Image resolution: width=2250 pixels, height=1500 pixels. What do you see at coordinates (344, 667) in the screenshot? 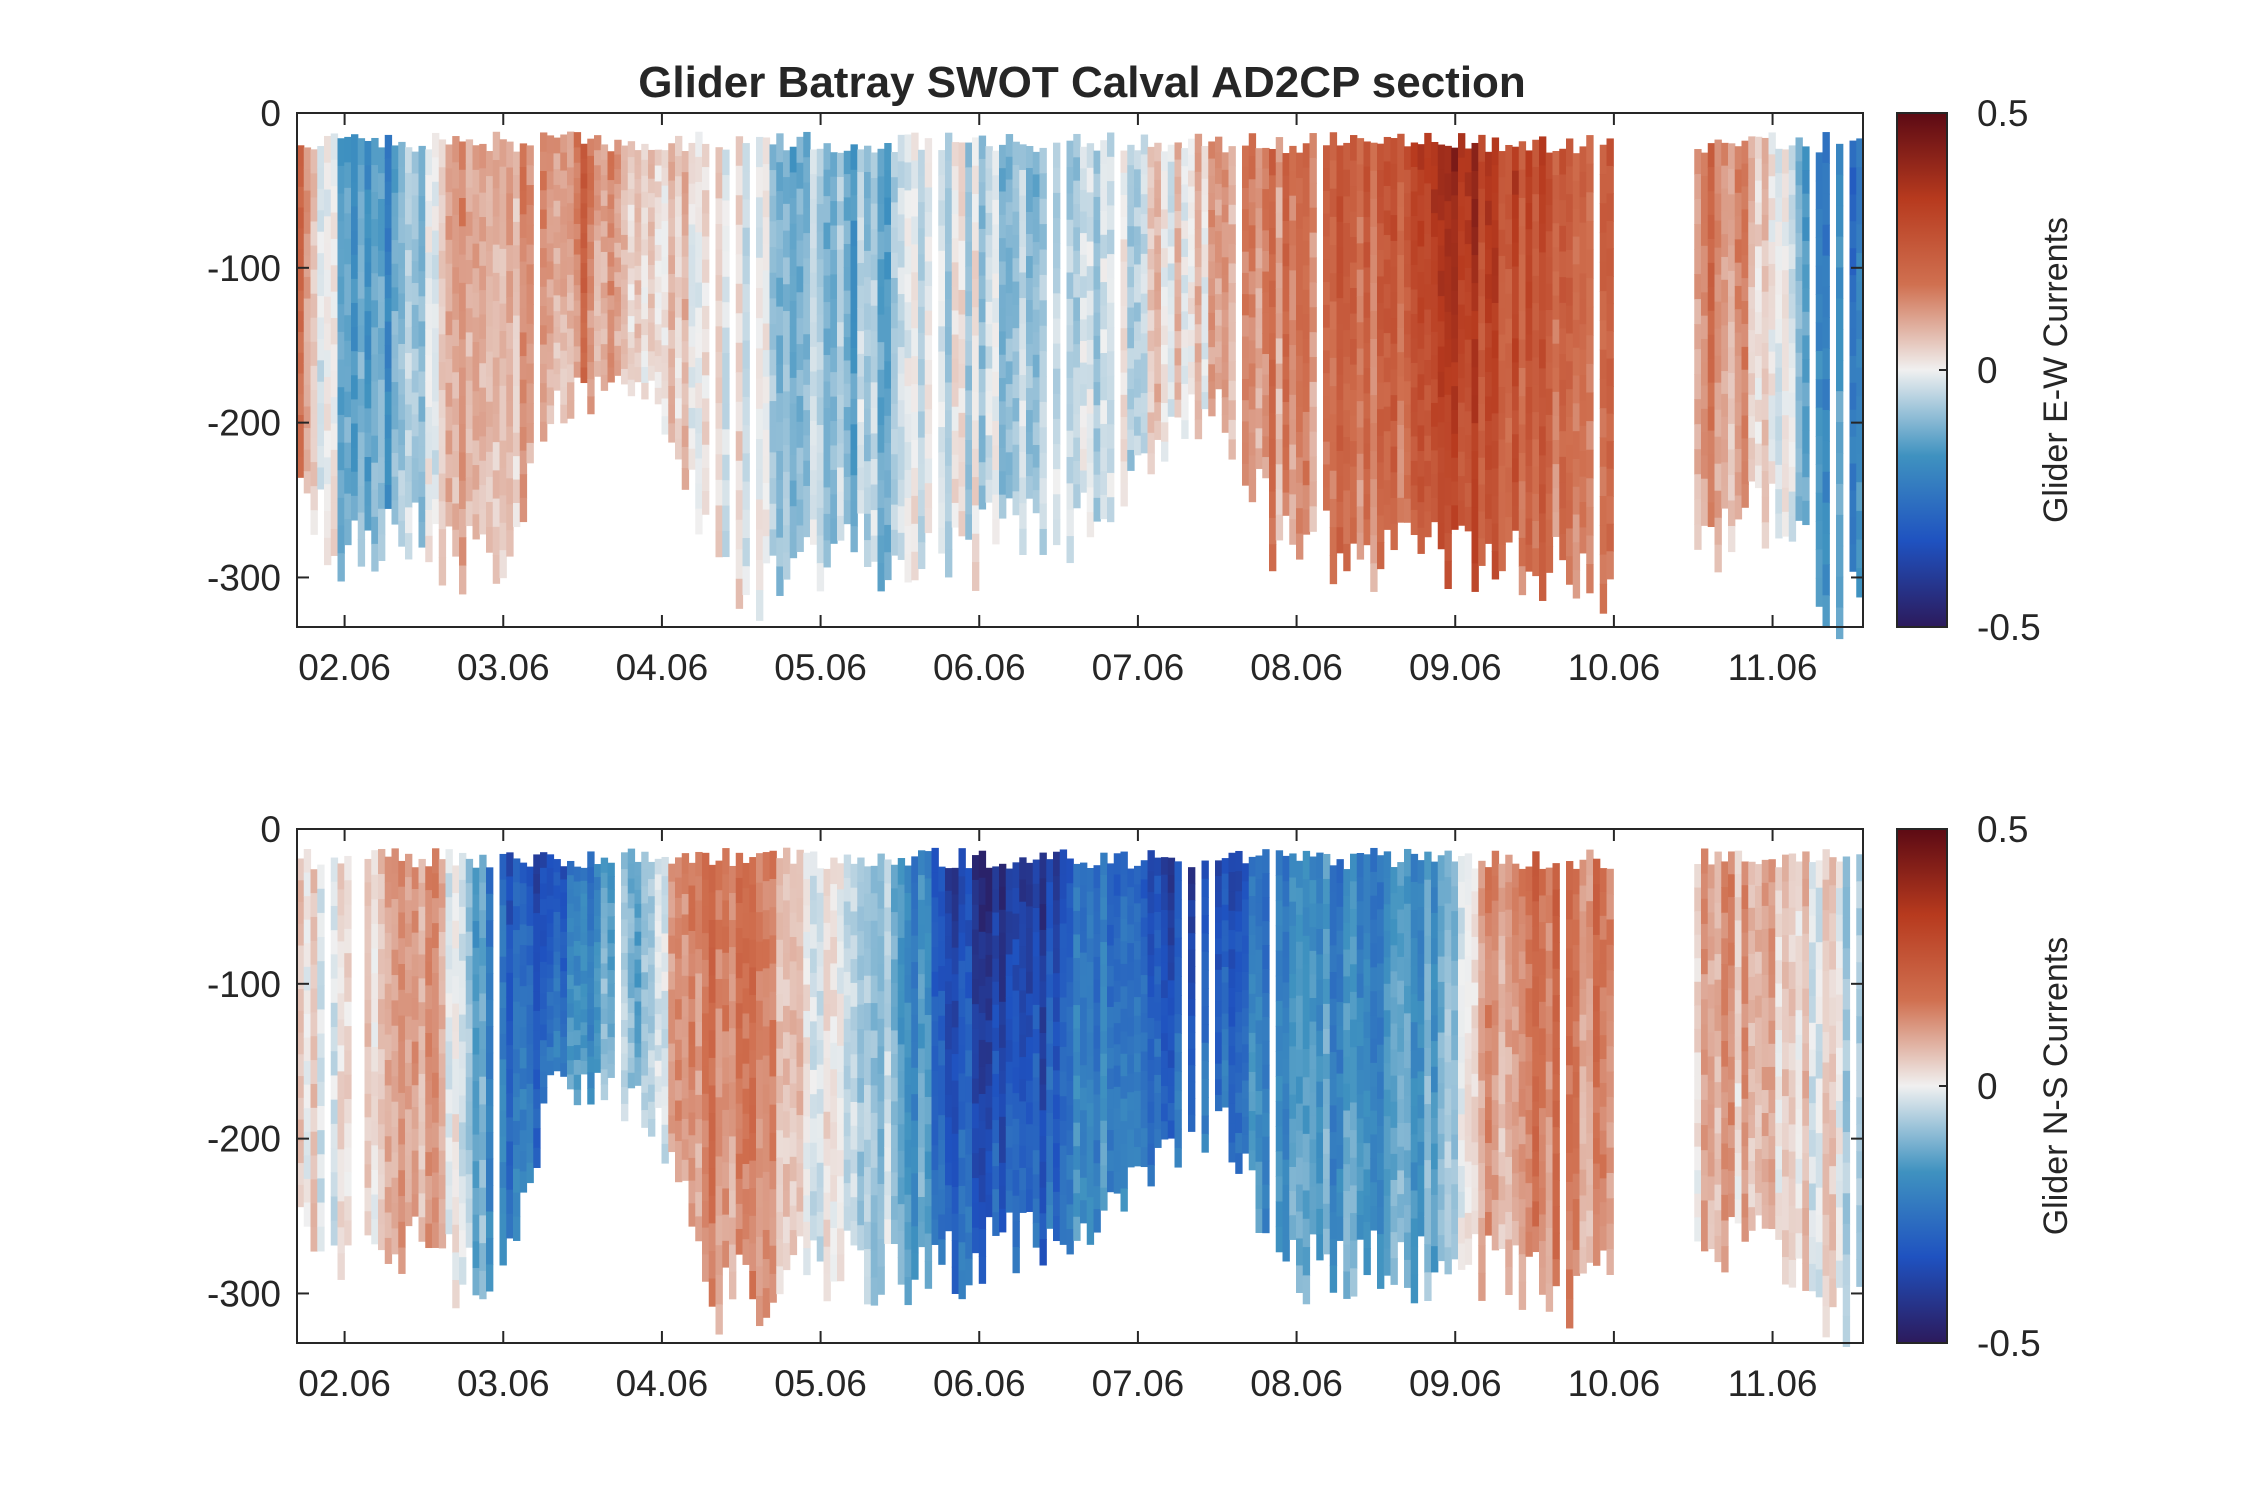
I see `x-tick-label: 02.06` at bounding box center [344, 667].